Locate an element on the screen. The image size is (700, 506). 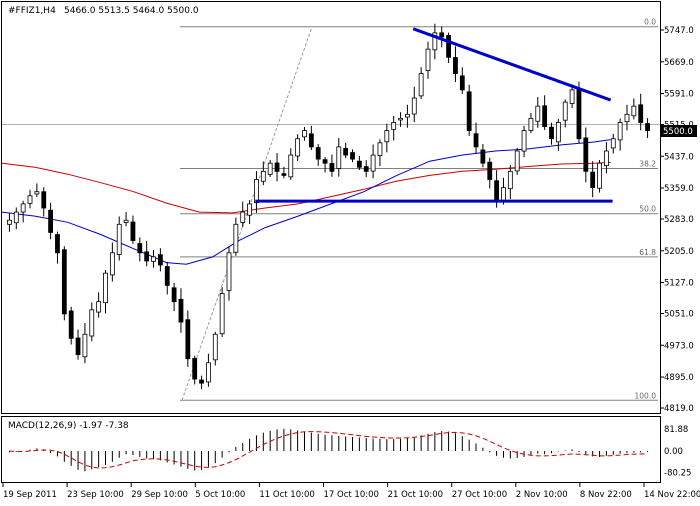
x-tick-label: 29 Sep 10:00 is located at coordinates (159, 495).